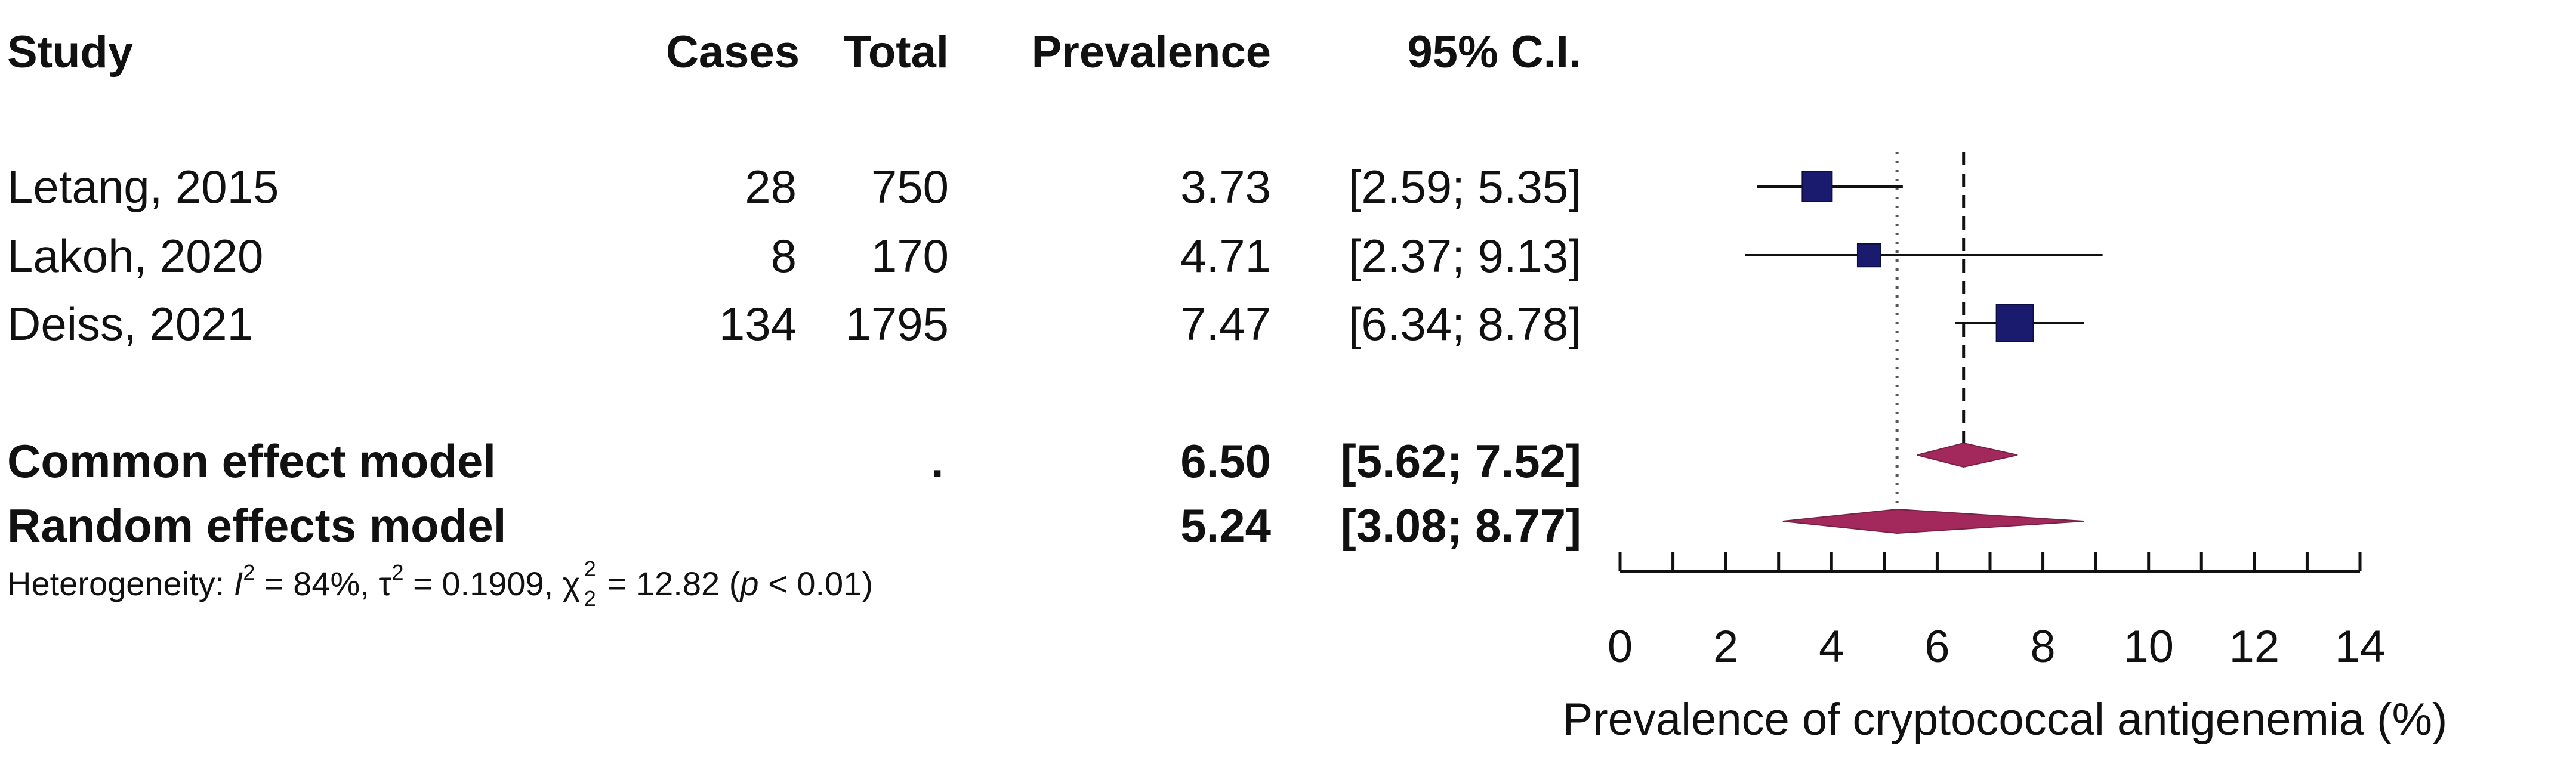 Image resolution: width=2576 pixels, height=761 pixels. I want to click on study-total: 1795, so click(897, 324).